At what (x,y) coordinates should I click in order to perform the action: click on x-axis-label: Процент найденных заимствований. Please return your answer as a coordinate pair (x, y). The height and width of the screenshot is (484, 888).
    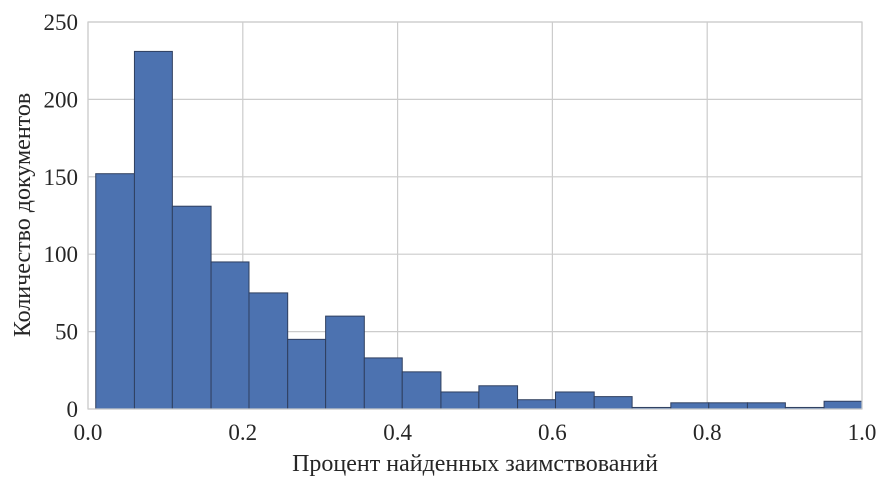
    Looking at the image, I should click on (475, 464).